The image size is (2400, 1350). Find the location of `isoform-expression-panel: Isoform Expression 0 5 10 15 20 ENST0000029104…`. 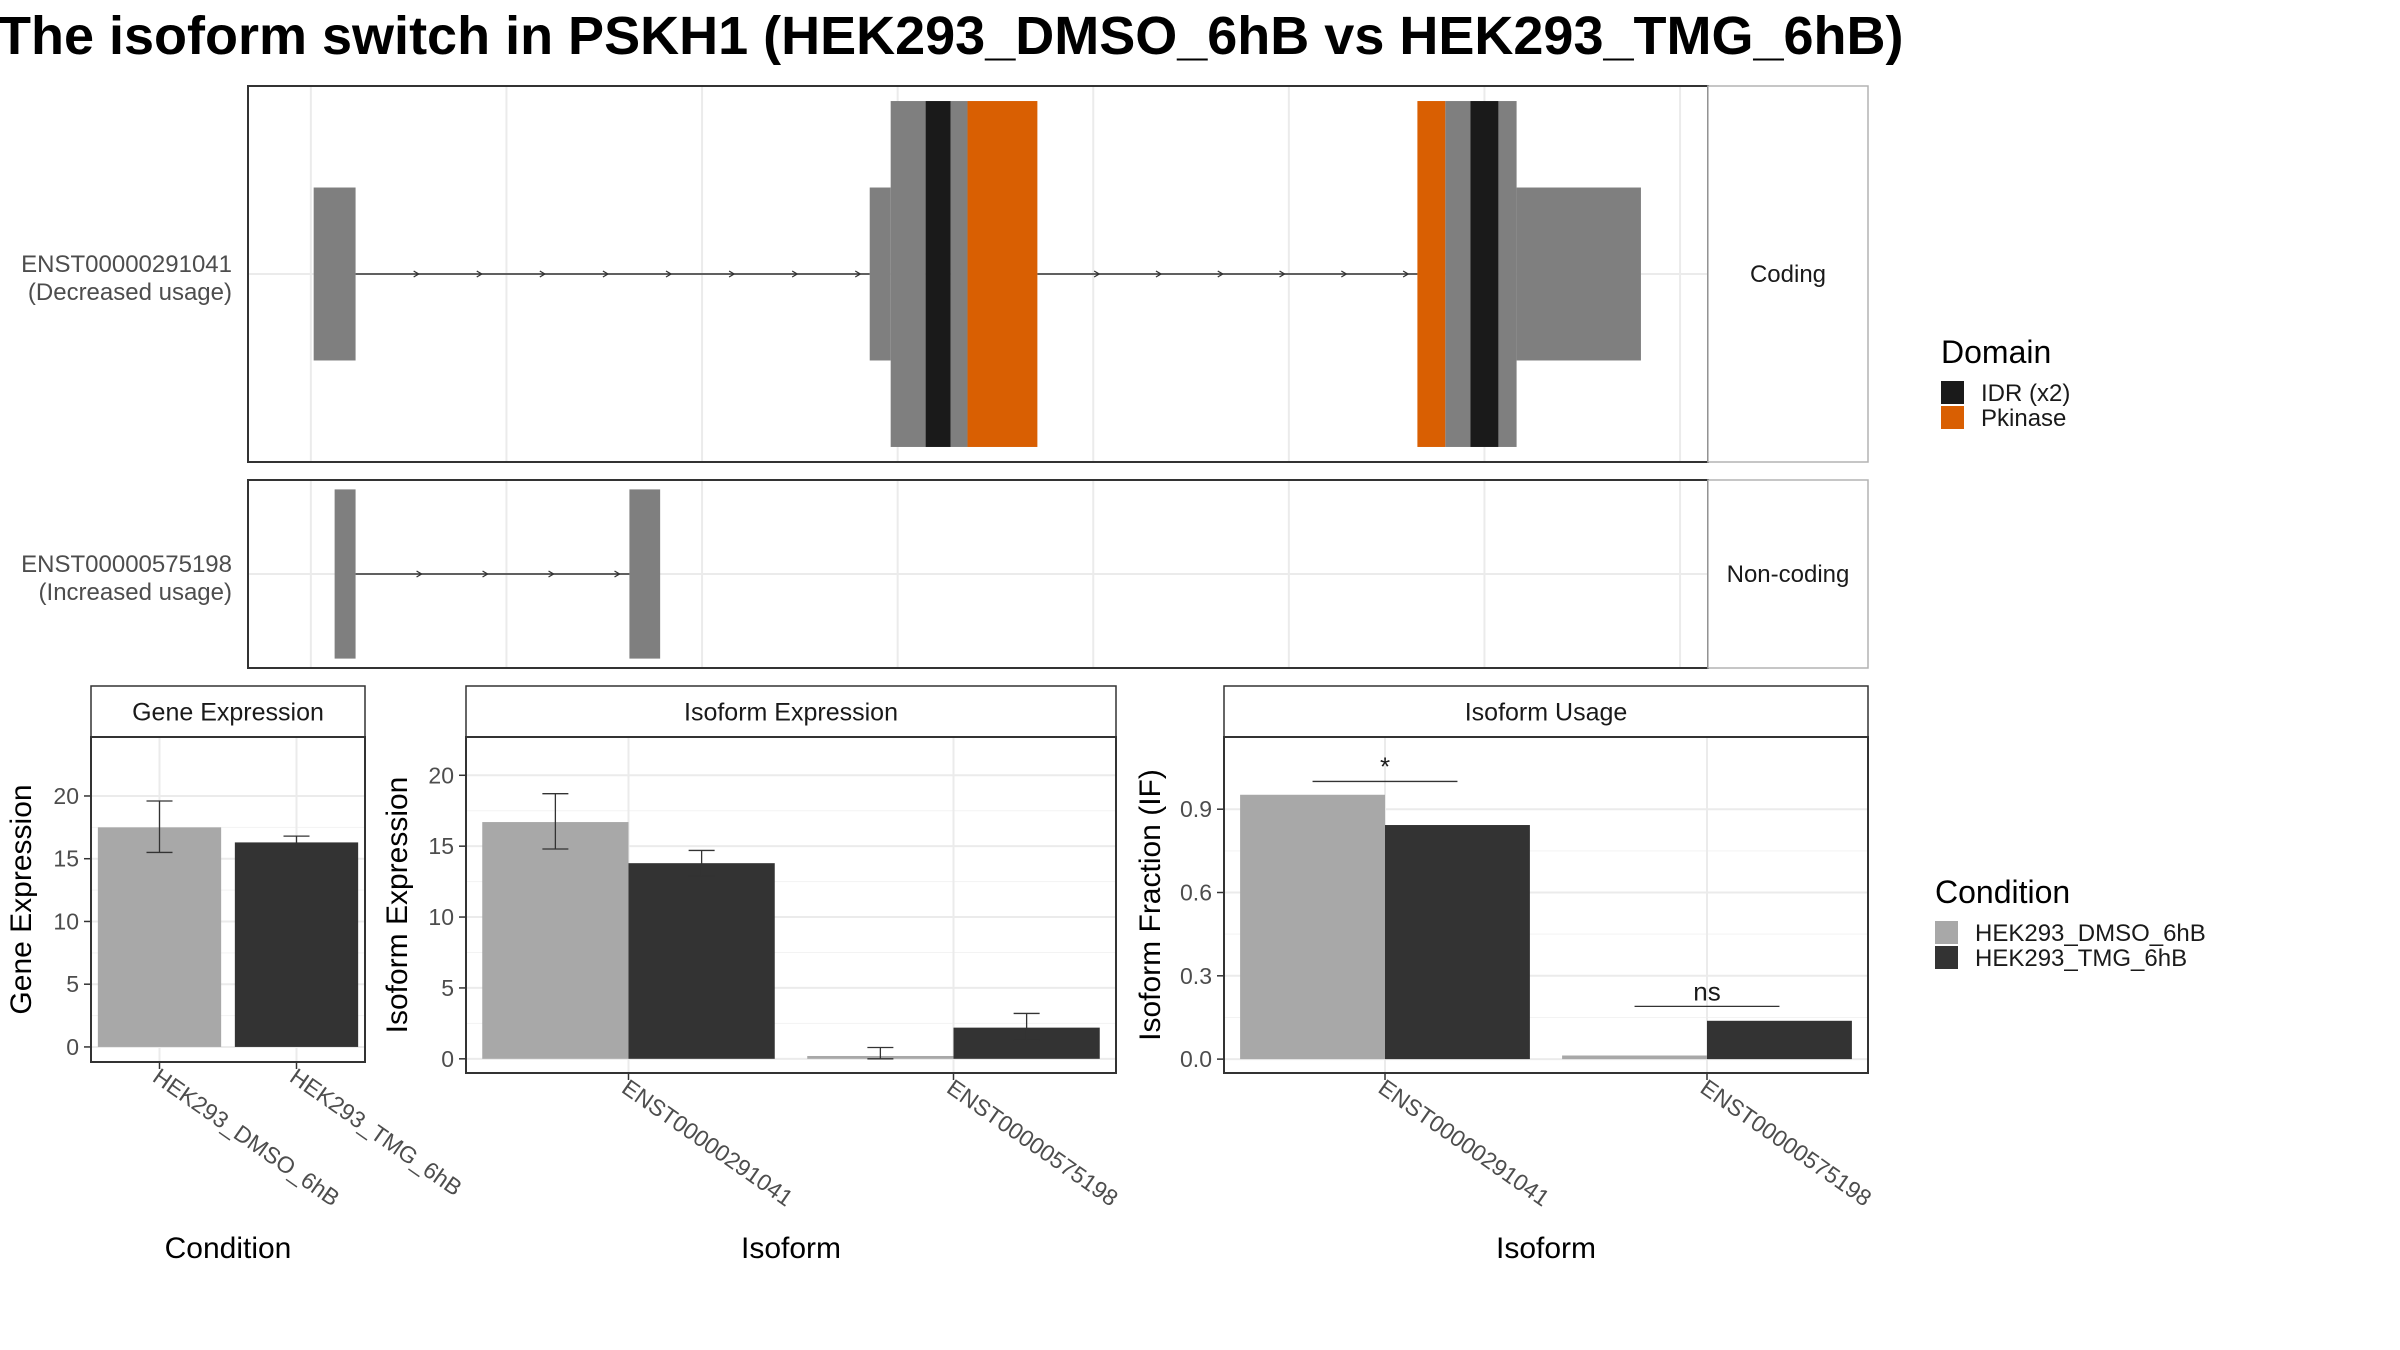

isoform-expression-panel: Isoform Expression 0 5 10 15 20 ENST0000029104… is located at coordinates (752, 975).